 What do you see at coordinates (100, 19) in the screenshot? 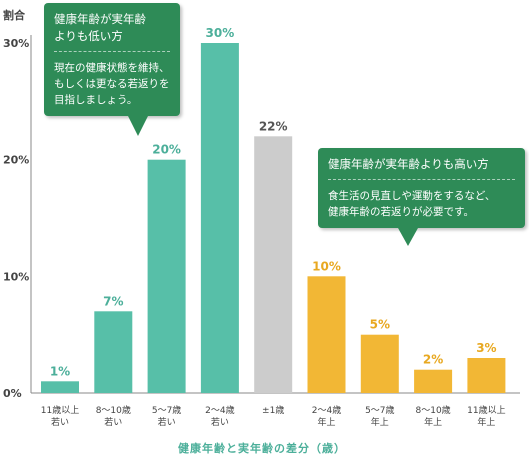
I see `callout-younger-title-line: 健康年齢が実年齢` at bounding box center [100, 19].